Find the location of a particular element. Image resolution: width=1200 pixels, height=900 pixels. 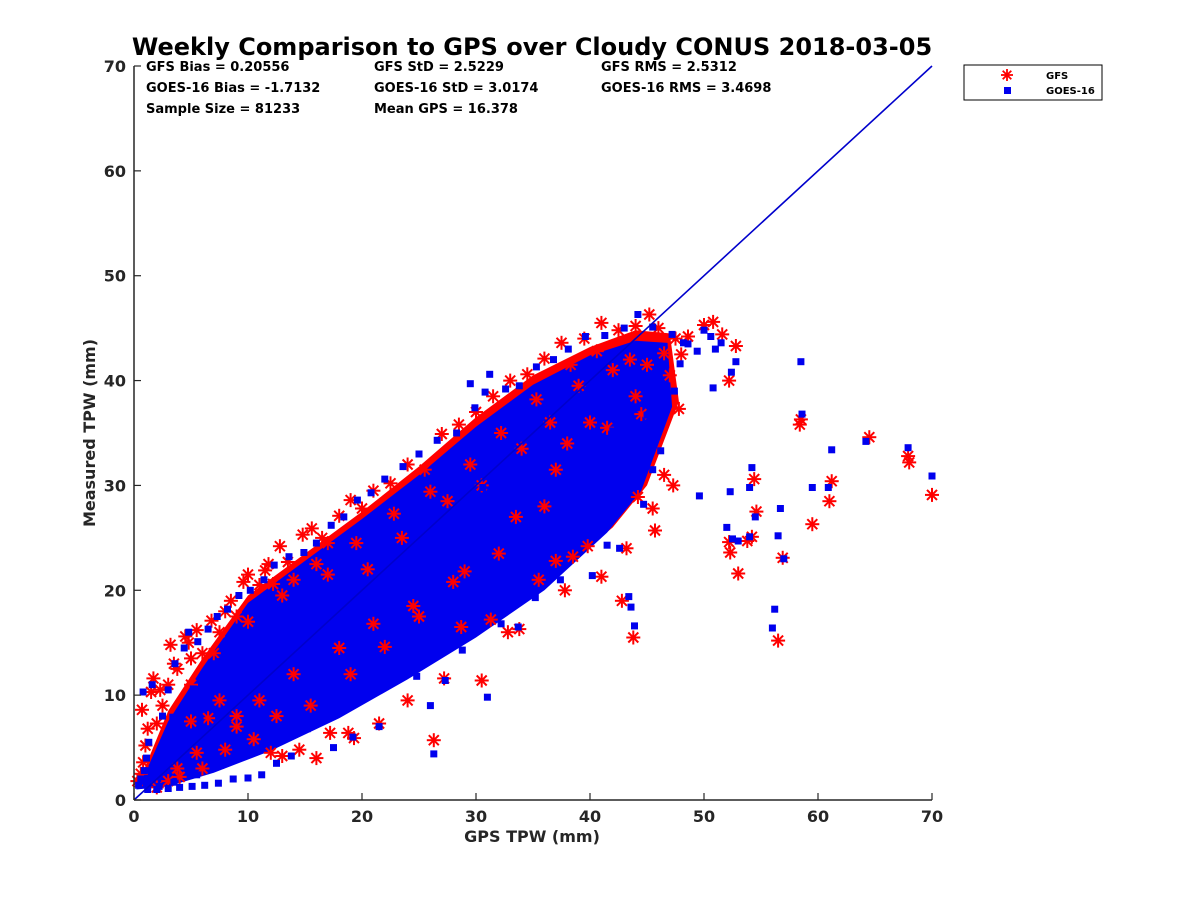

legend-marker-gfs is located at coordinates (1007, 75).